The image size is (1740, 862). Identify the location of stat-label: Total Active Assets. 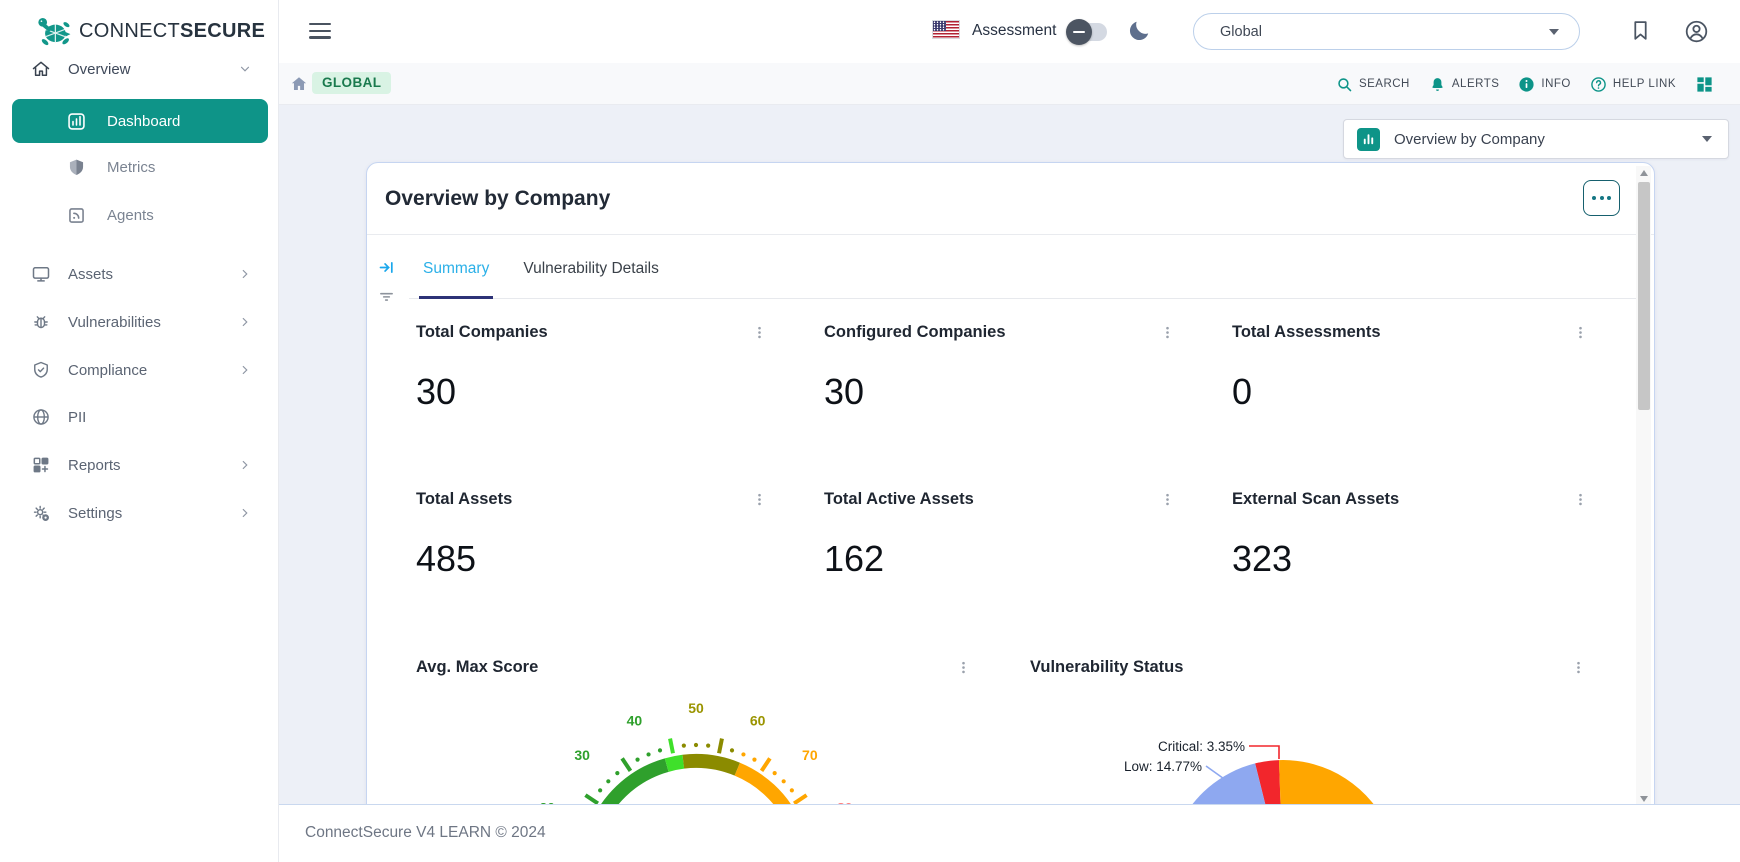
(899, 499).